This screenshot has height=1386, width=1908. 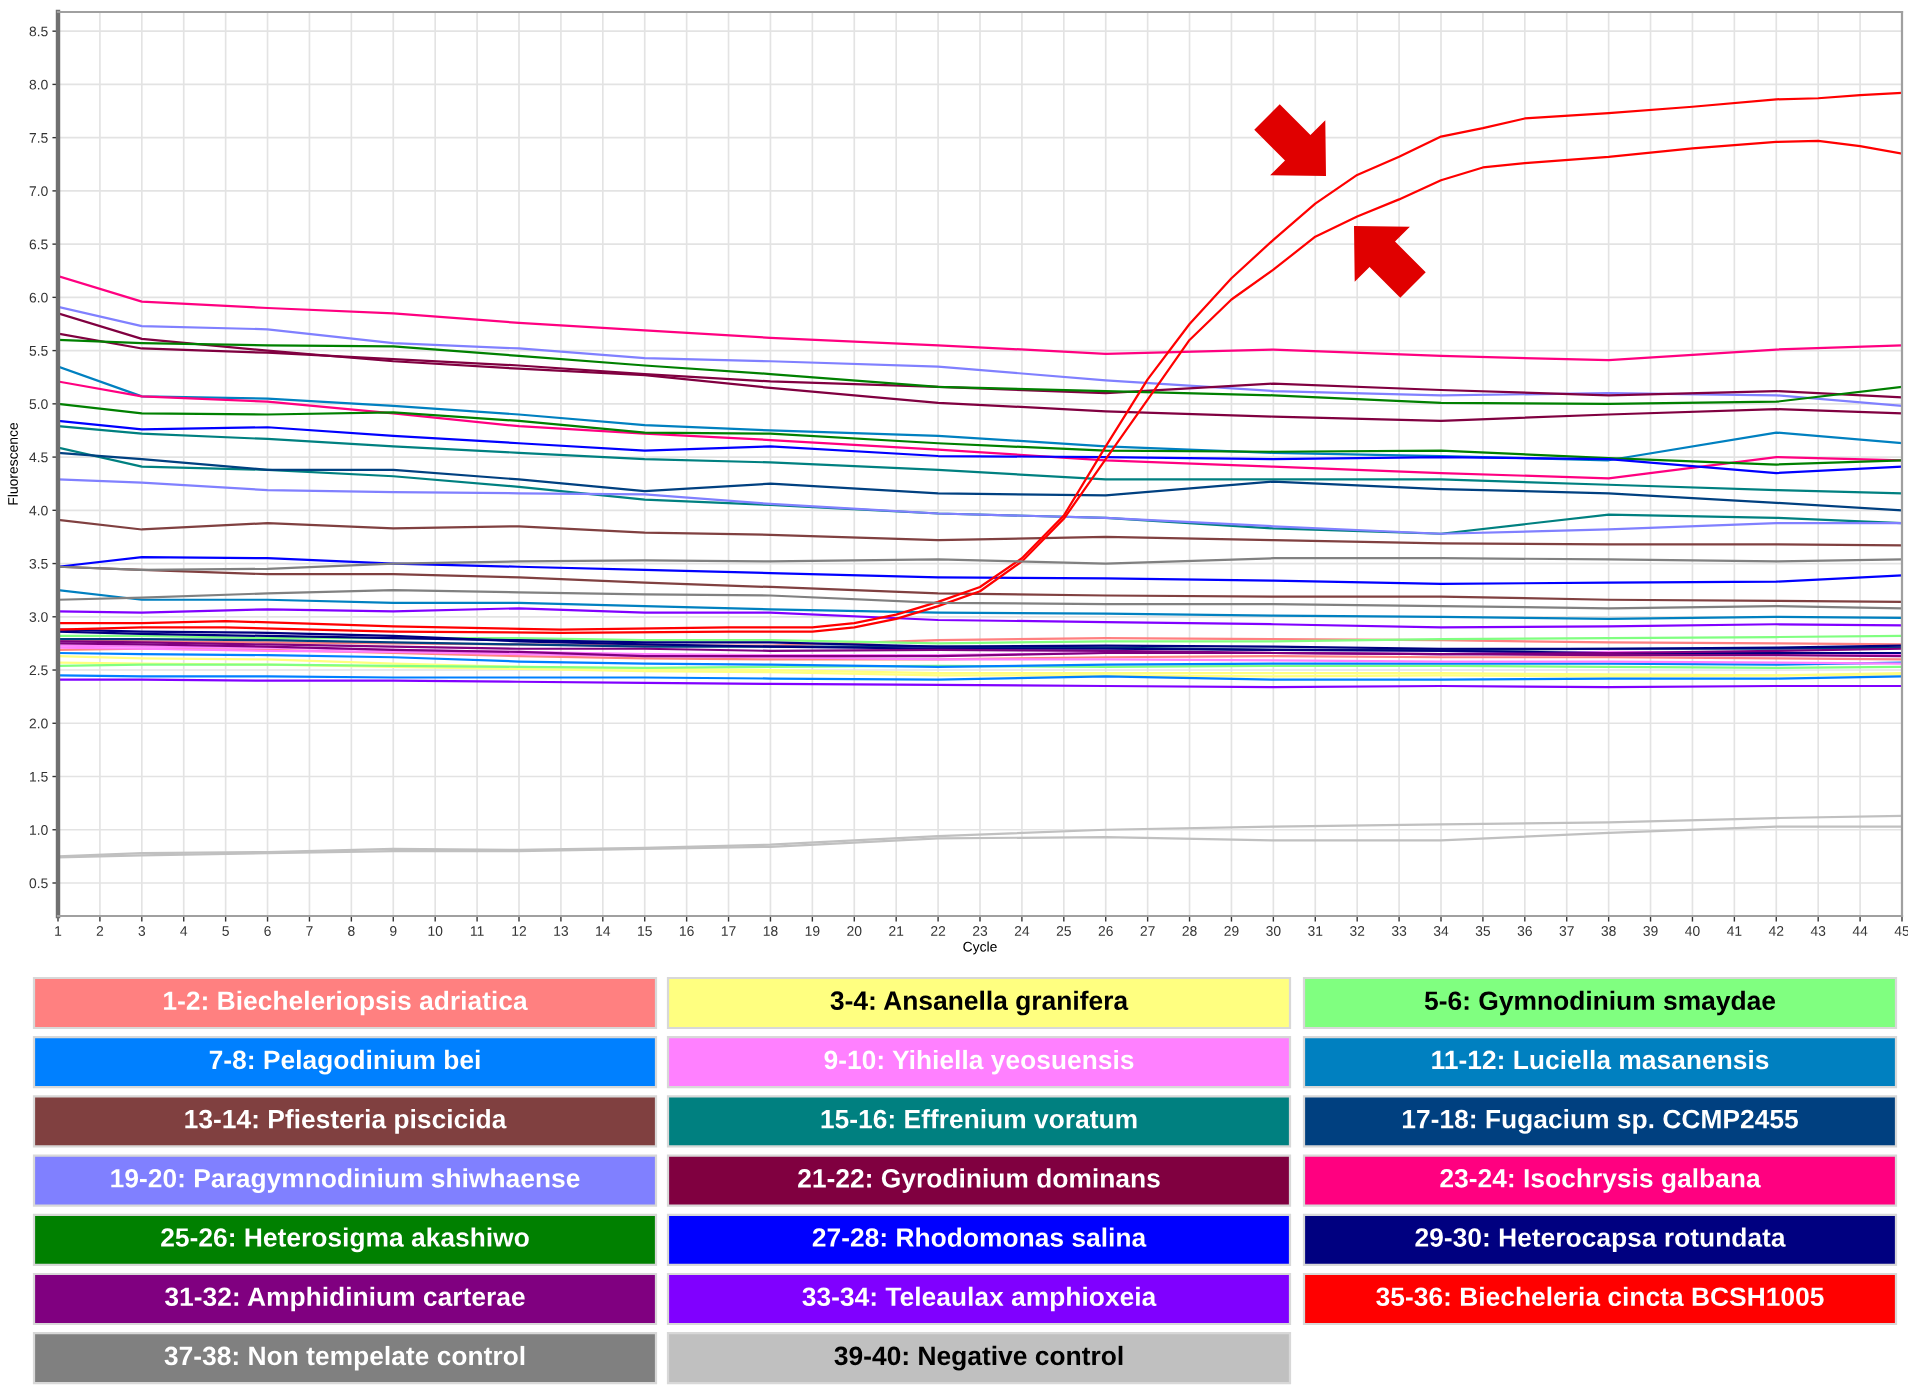 What do you see at coordinates (346, 1121) in the screenshot?
I see `text: 13-14: Pfiesteria piscicida` at bounding box center [346, 1121].